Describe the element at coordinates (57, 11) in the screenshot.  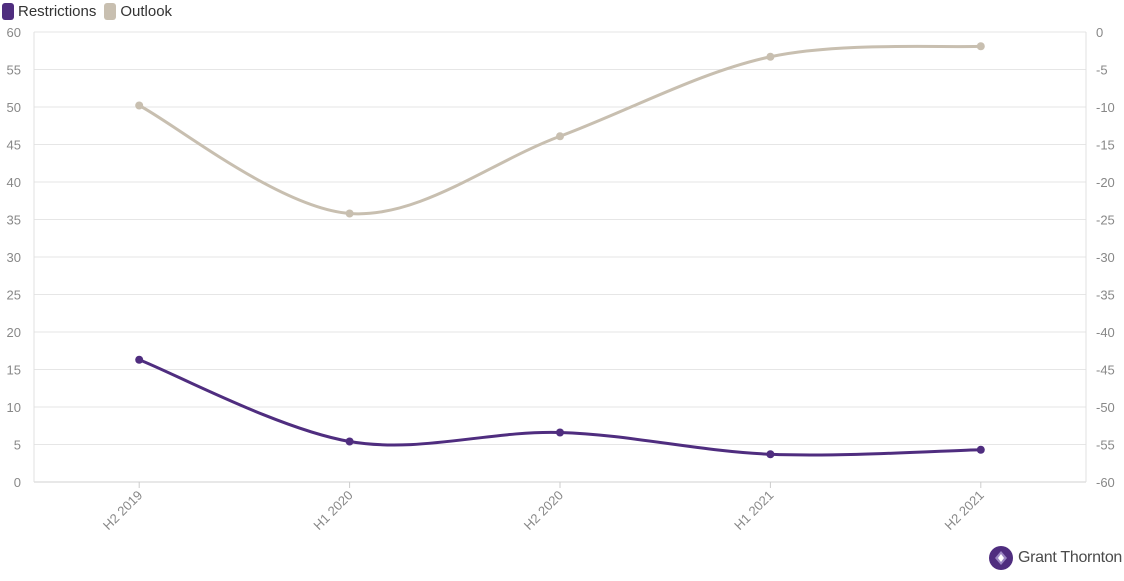
I see `legend-label-restrictions: Restrictions` at that location.